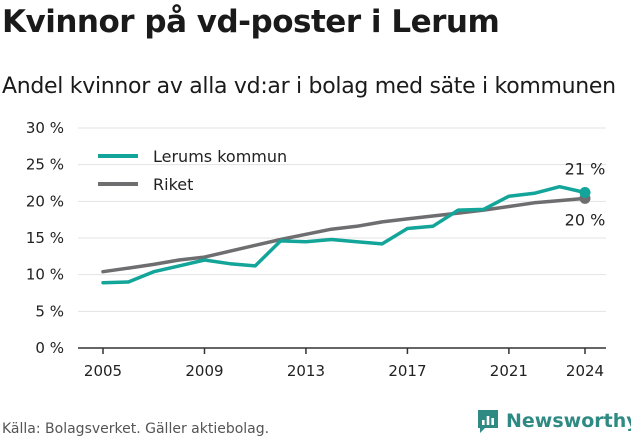  I want to click on page-title: Kvinnor på vd-poster i Lerum, so click(251, 22).